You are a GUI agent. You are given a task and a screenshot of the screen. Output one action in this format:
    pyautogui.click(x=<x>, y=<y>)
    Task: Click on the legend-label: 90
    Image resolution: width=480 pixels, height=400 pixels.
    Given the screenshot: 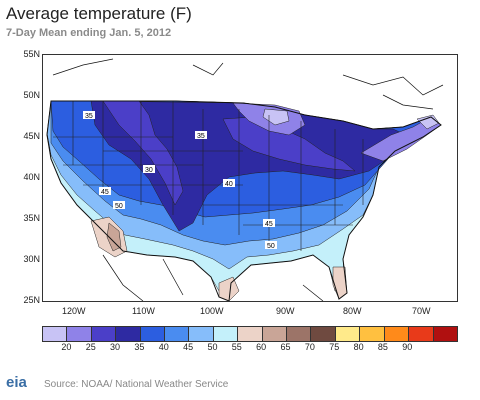 What is the action you would take?
    pyautogui.click(x=407, y=347)
    